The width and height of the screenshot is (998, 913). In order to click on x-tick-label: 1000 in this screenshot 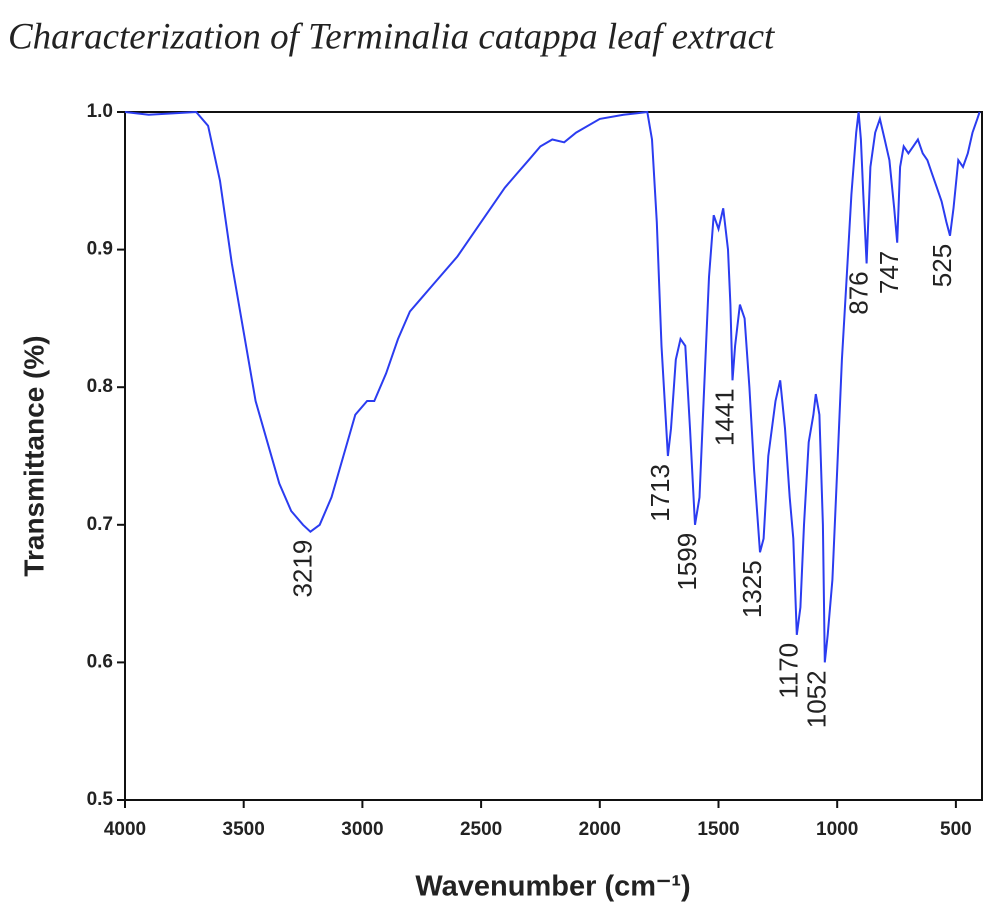, I will do `click(837, 829)`.